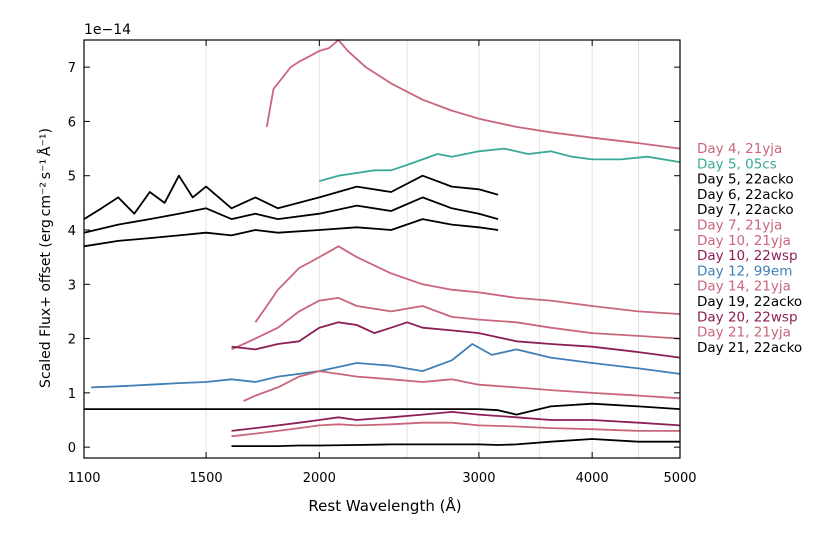 The width and height of the screenshot is (830, 554). What do you see at coordinates (72, 177) in the screenshot?
I see `y-tick-label: 5` at bounding box center [72, 177].